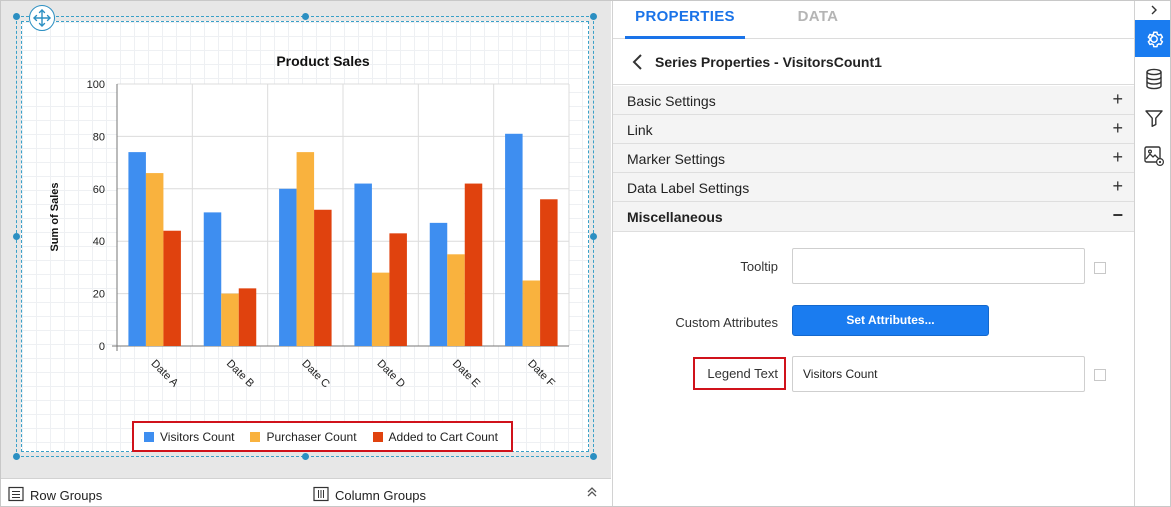 This screenshot has width=1171, height=507. What do you see at coordinates (315, 374) in the screenshot?
I see `x-tick-label: Date C` at bounding box center [315, 374].